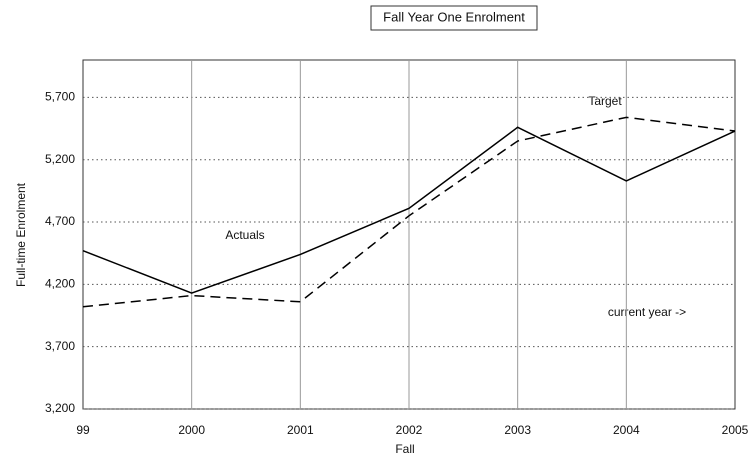 The width and height of the screenshot is (753, 468). What do you see at coordinates (83, 430) in the screenshot?
I see `x-tick-label: 99` at bounding box center [83, 430].